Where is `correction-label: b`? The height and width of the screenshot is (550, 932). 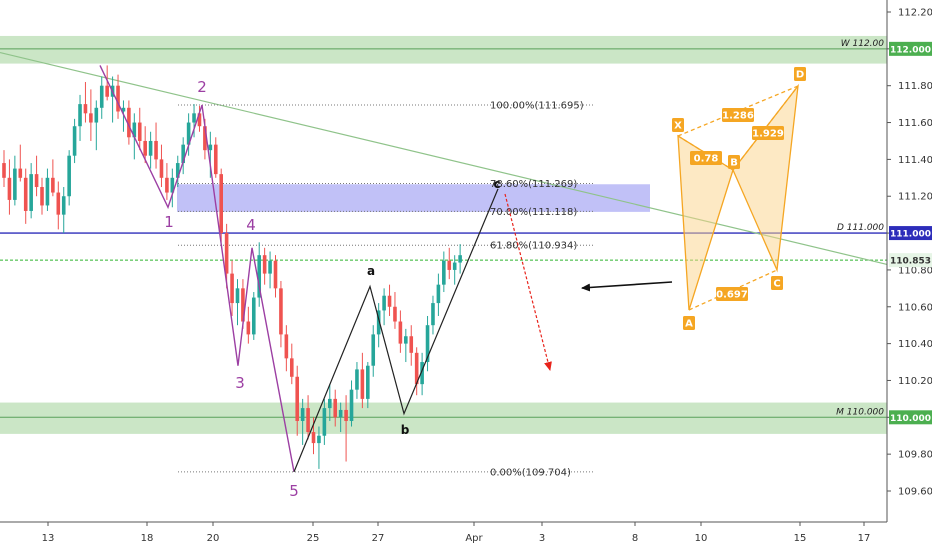
correction-label: b is located at coordinates (405, 430).